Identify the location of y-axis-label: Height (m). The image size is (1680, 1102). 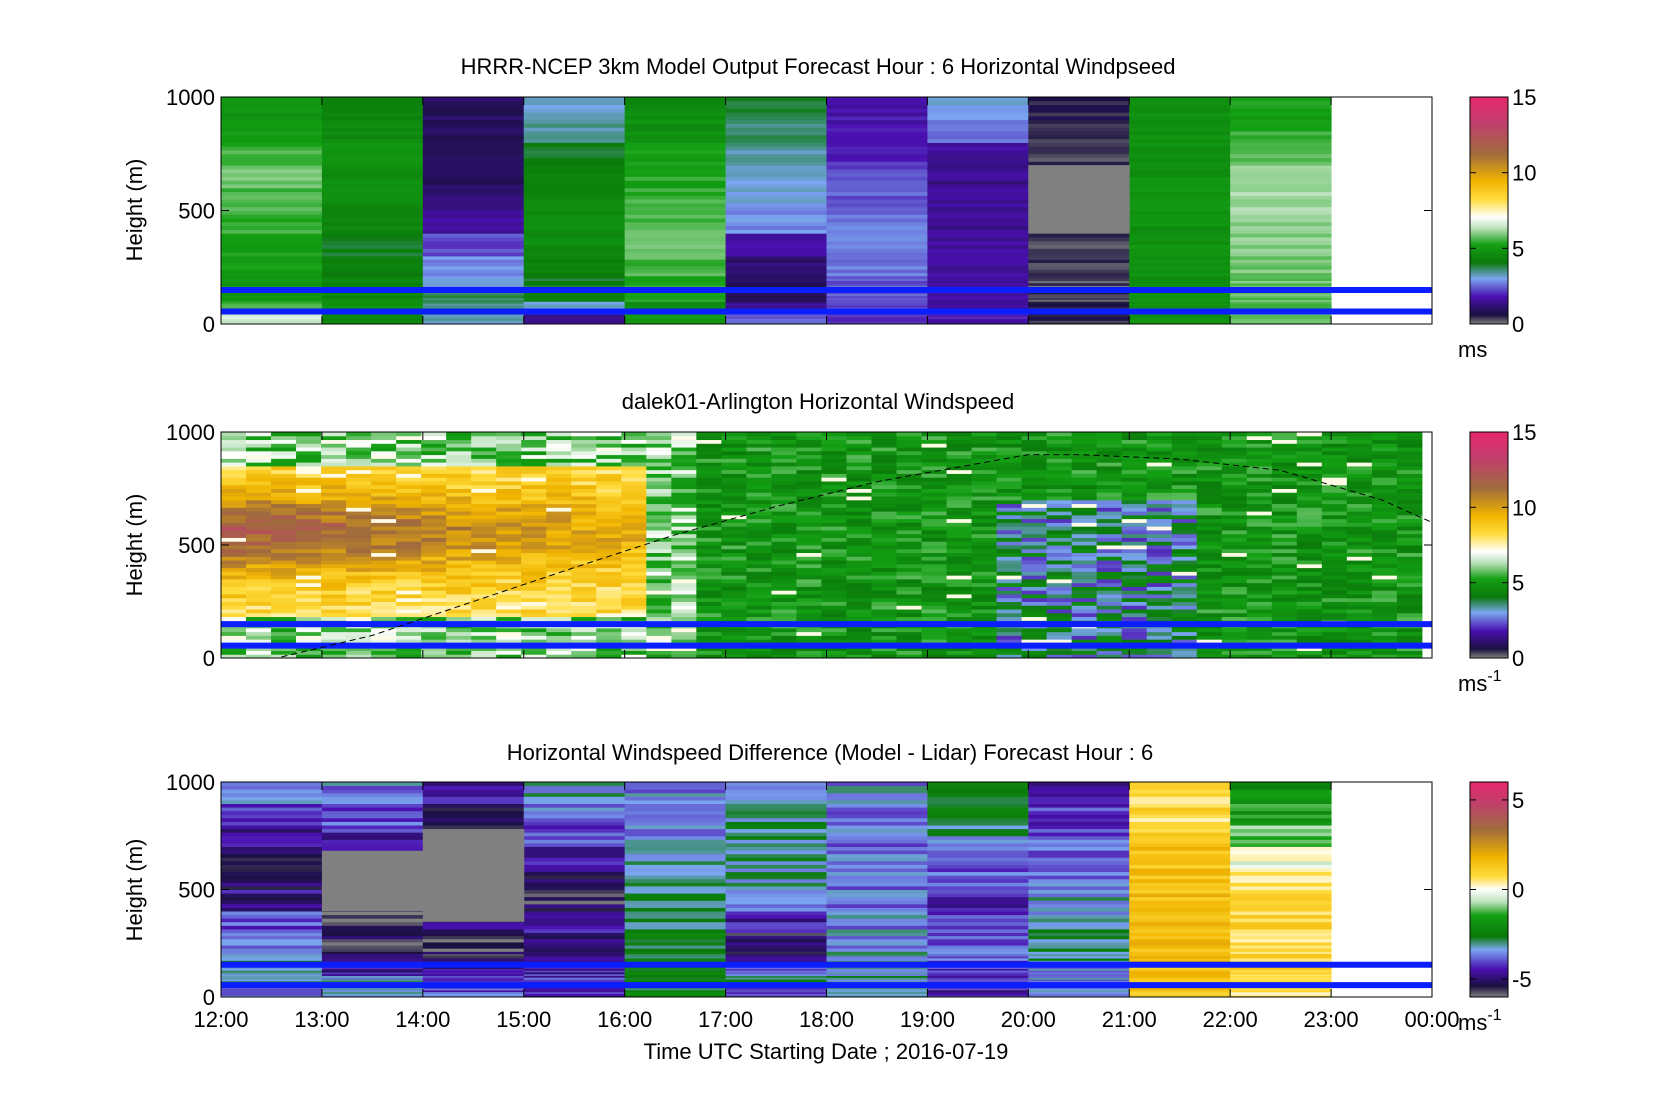
(134, 210).